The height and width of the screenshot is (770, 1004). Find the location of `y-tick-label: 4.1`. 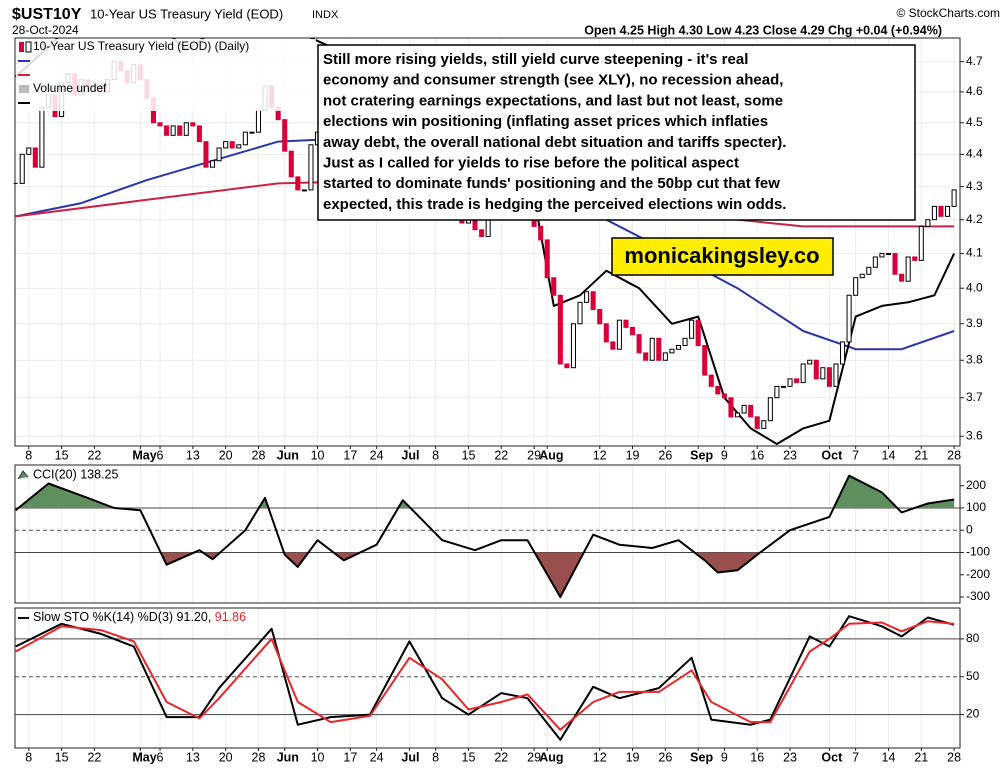

y-tick-label: 4.1 is located at coordinates (974, 253).